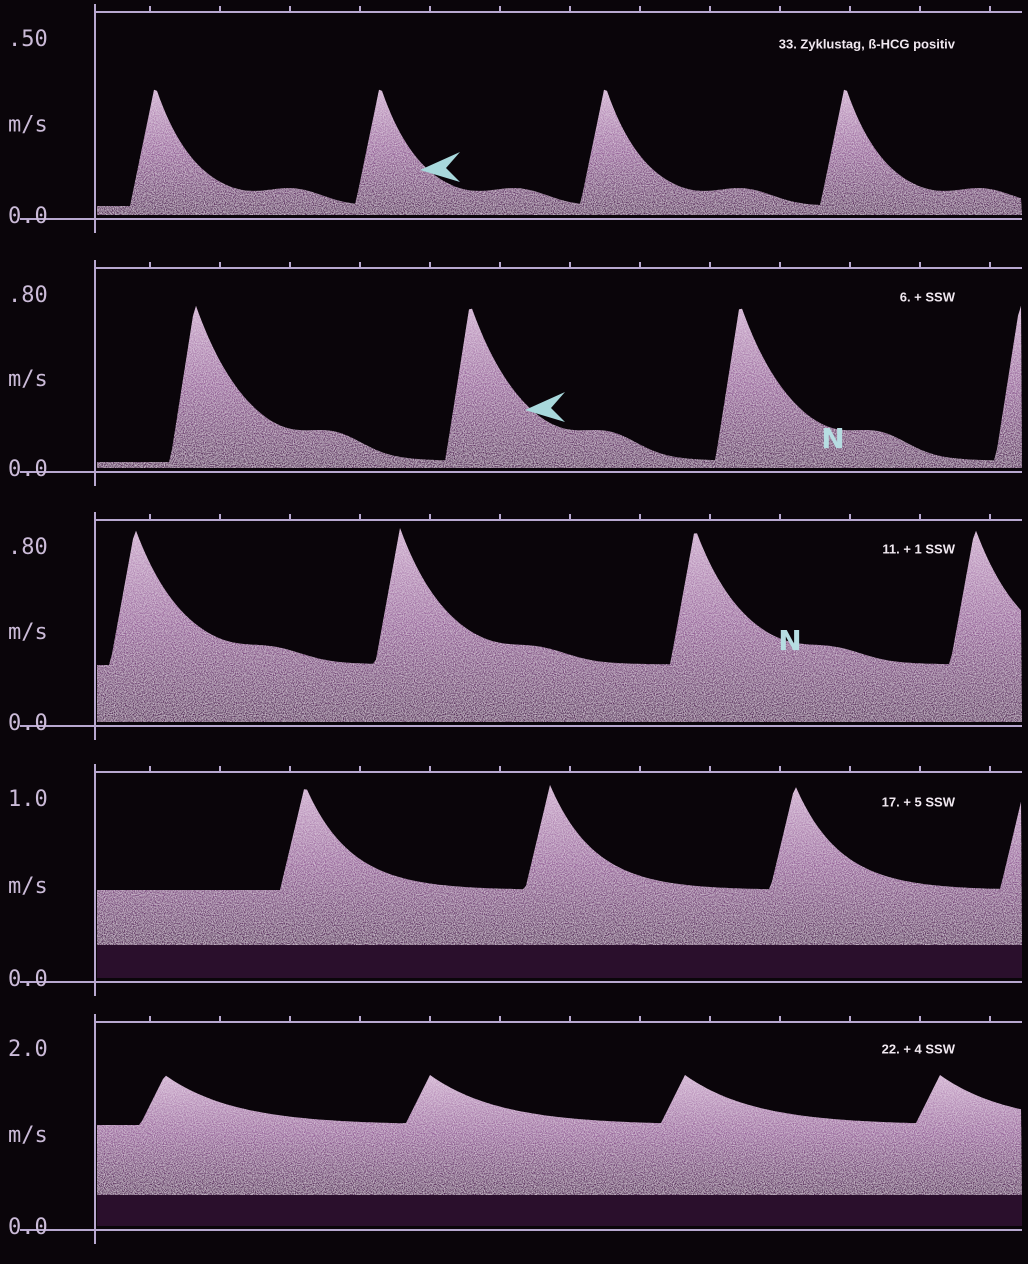 Image resolution: width=1028 pixels, height=1264 pixels. Describe the element at coordinates (928, 296) in the screenshot. I see `panel-caption: 6. + SSW` at that location.